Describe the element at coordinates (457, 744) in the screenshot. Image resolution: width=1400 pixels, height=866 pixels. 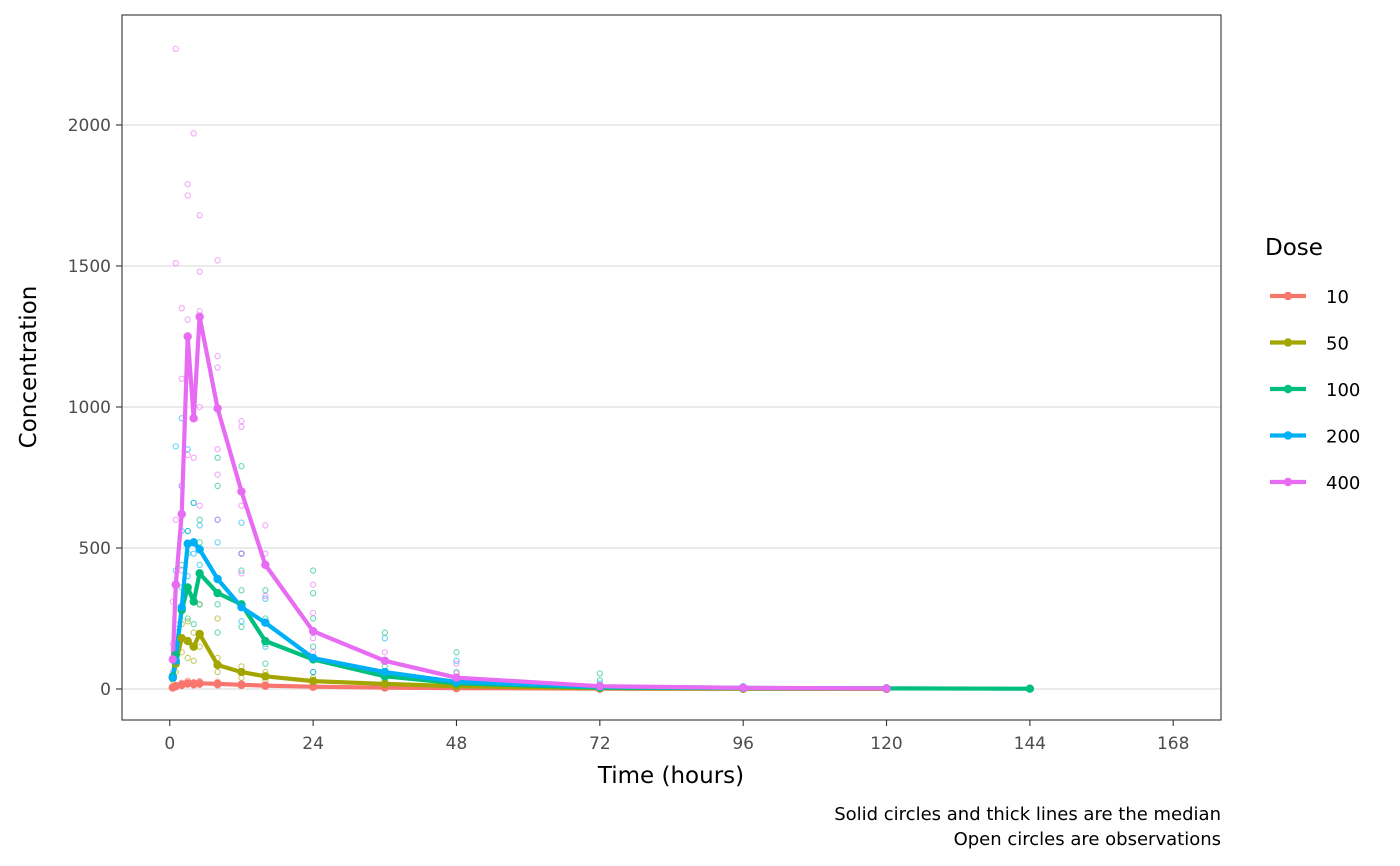
I see `x-tick-label: 48` at that location.